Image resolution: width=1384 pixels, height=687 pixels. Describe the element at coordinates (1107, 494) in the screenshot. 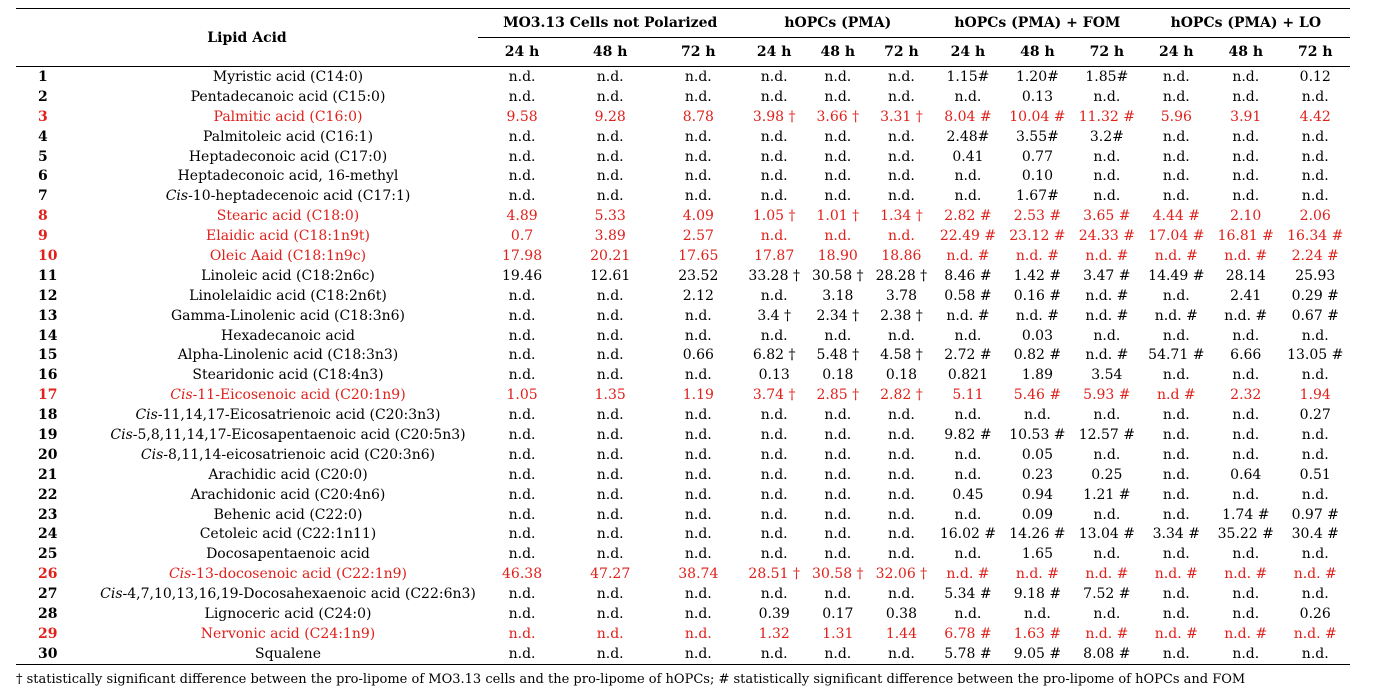

I see `value-cell: 1.21 #` at that location.